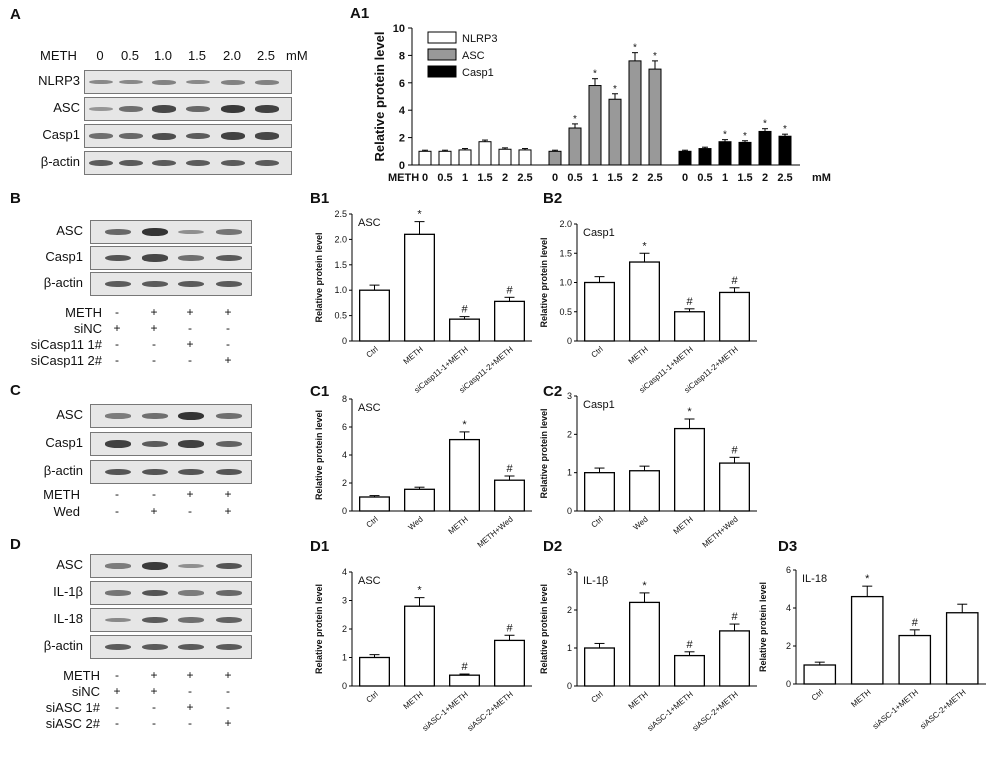  What do you see at coordinates (319, 546) in the screenshot?
I see `panel-letter: D1` at bounding box center [319, 546].